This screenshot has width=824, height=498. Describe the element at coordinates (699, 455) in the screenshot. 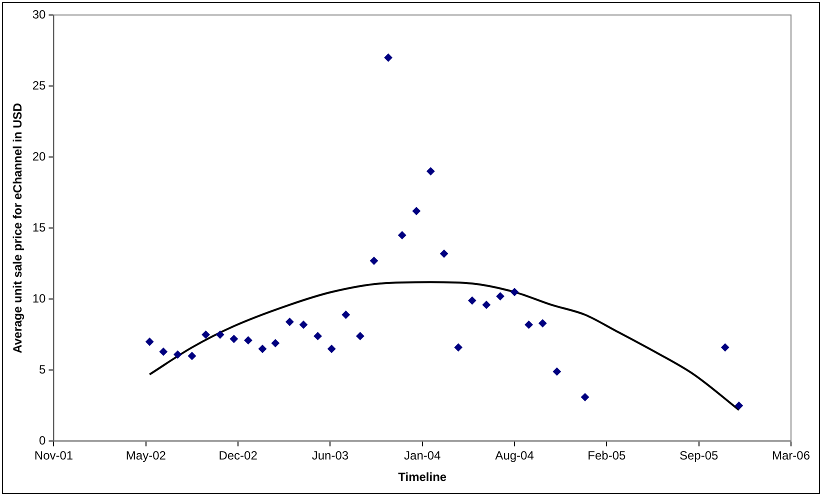

I see `x-tick-label: Sep-05` at that location.